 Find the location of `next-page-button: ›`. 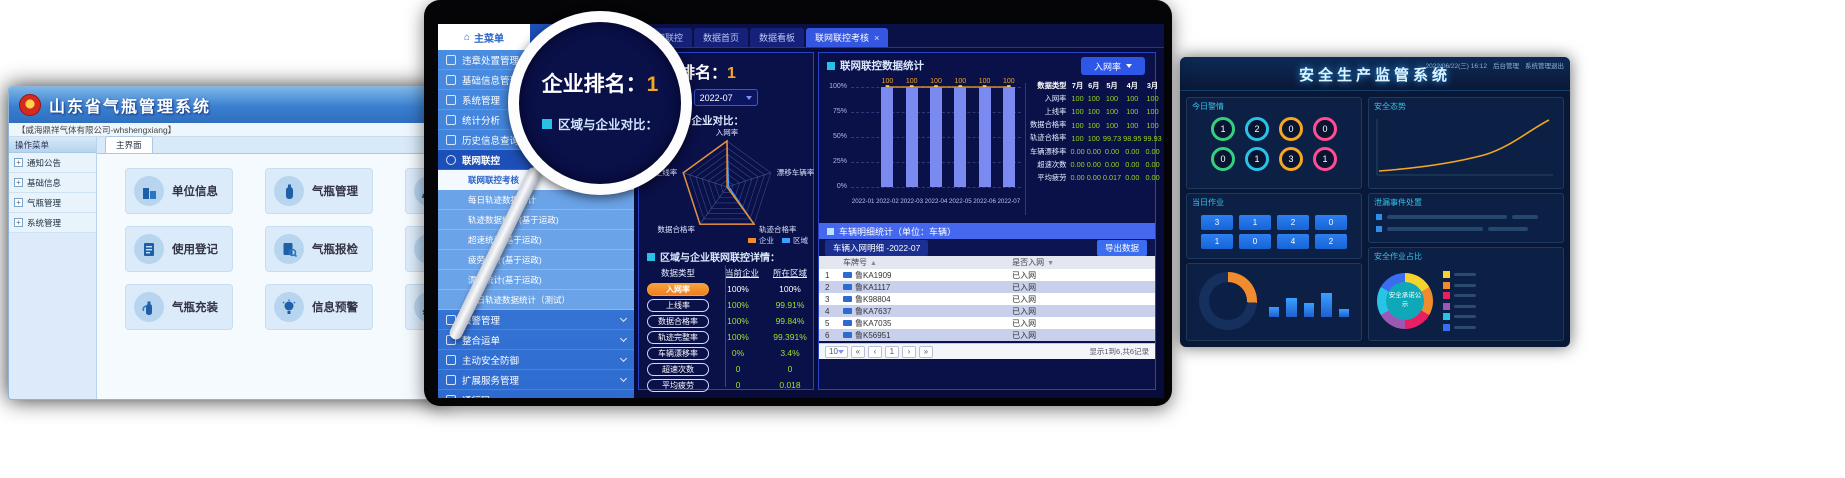

next-page-button: › is located at coordinates (908, 351).